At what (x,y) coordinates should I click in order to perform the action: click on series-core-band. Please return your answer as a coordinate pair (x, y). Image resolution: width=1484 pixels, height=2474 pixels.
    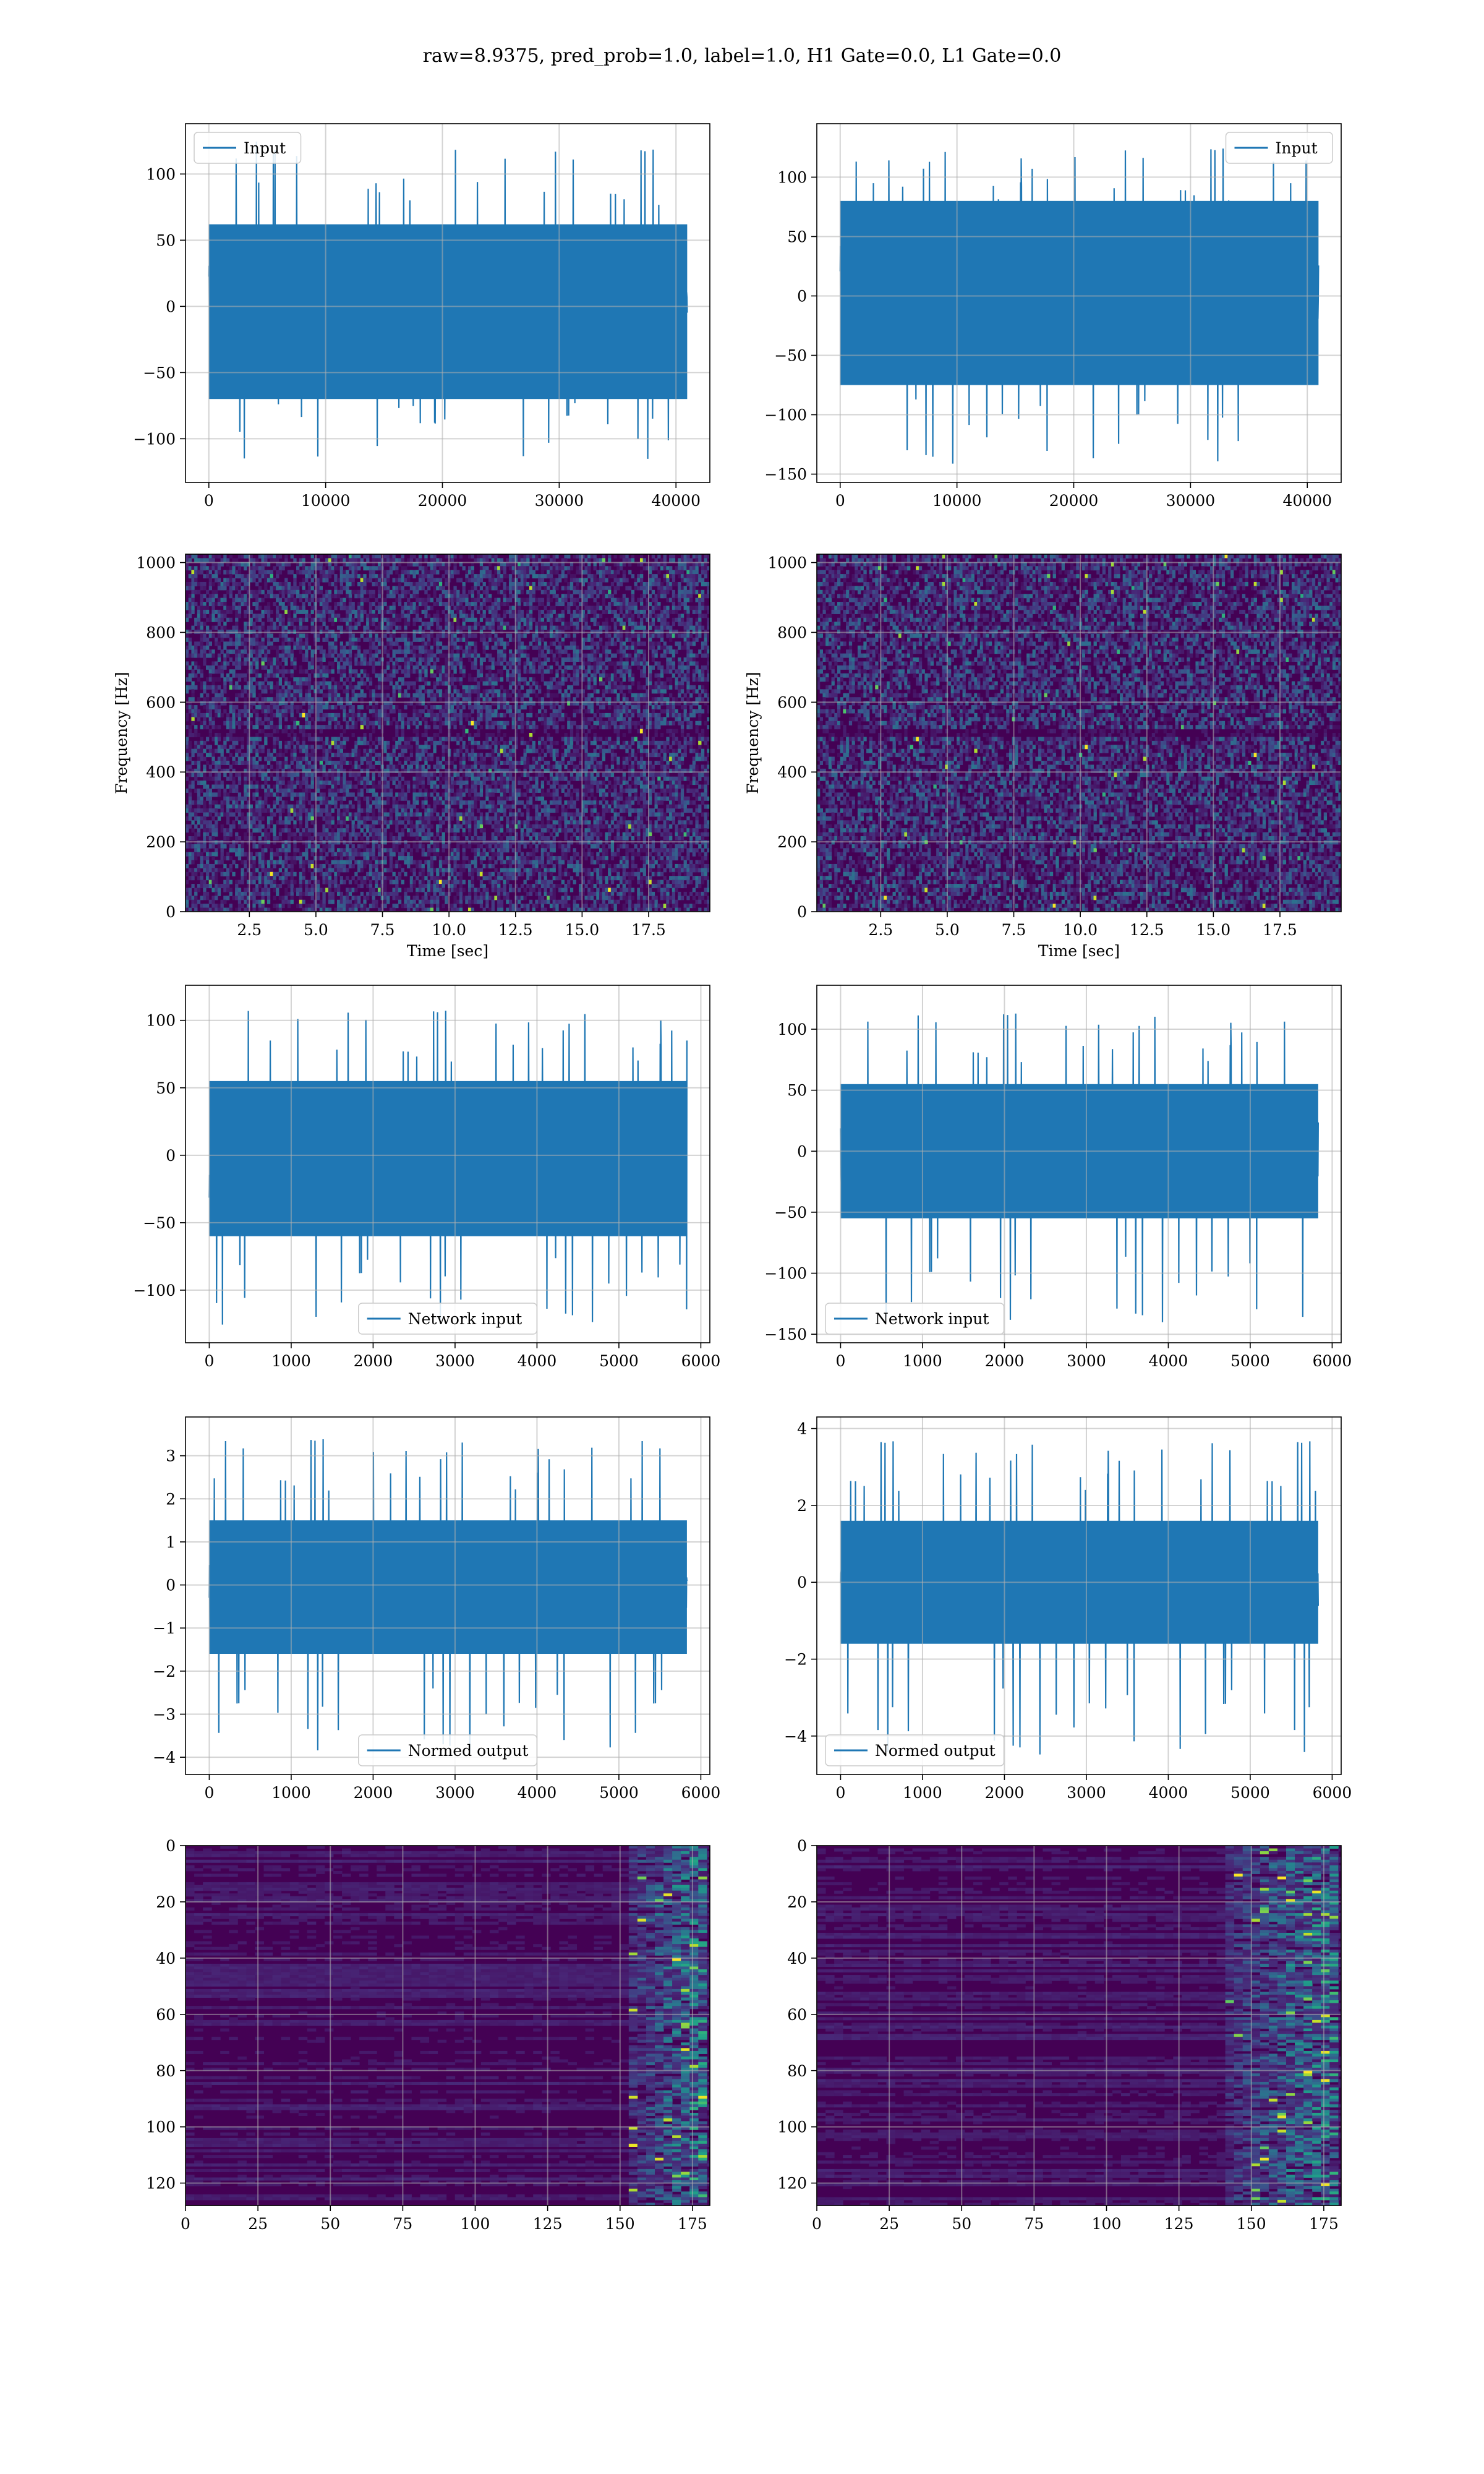
    Looking at the image, I should click on (448, 312).